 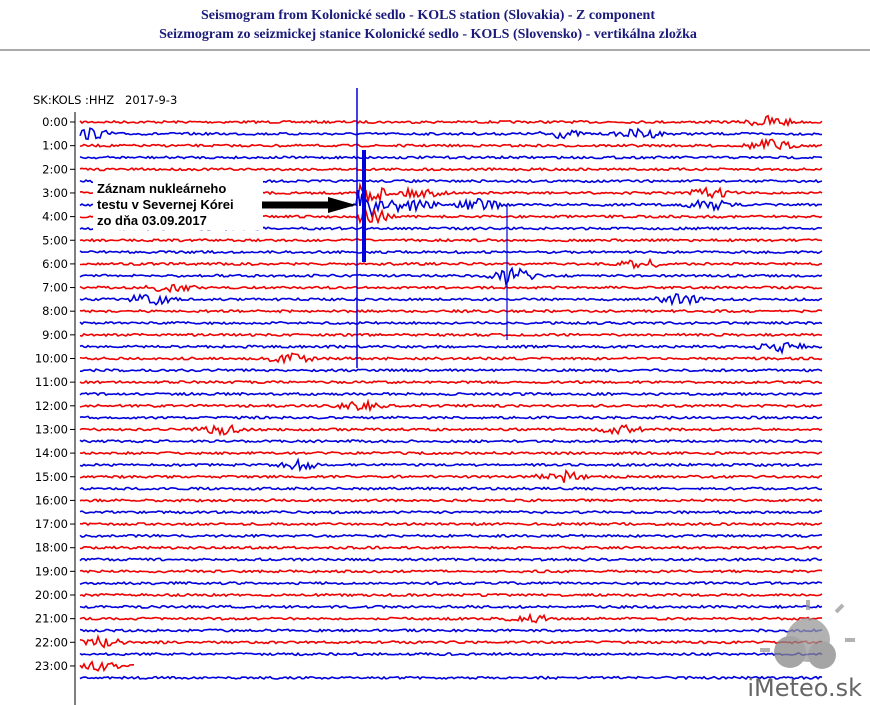 I want to click on watermark: iMeteo.sk, so click(x=804, y=688).